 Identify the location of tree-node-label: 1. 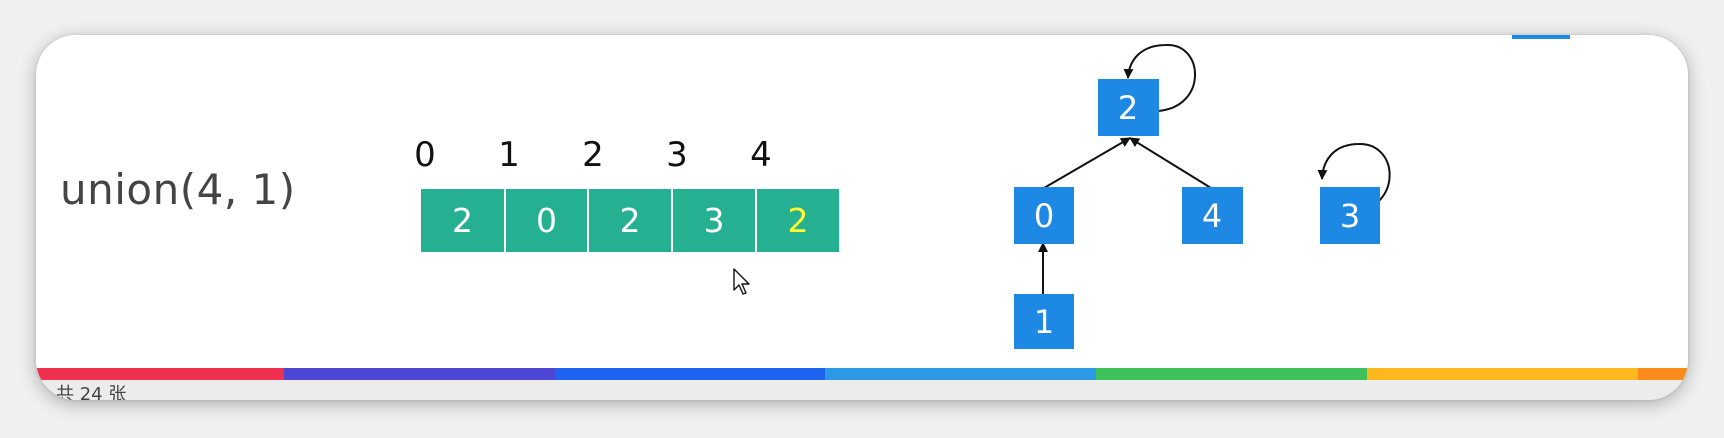
(1044, 322).